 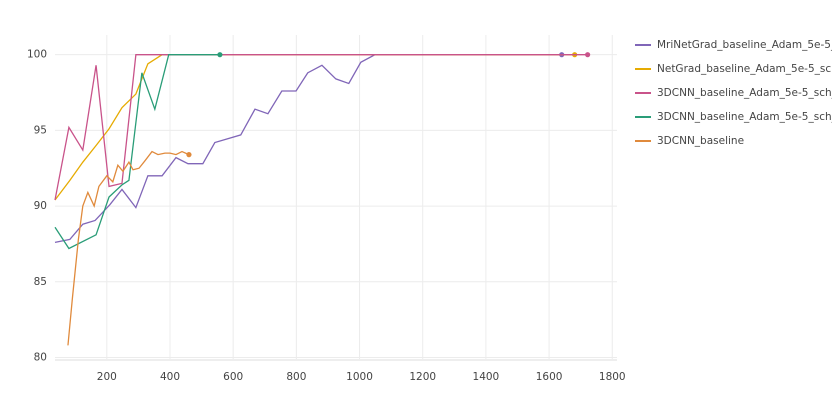 What do you see at coordinates (359, 377) in the screenshot?
I see `x-tick-label: 1000` at bounding box center [359, 377].